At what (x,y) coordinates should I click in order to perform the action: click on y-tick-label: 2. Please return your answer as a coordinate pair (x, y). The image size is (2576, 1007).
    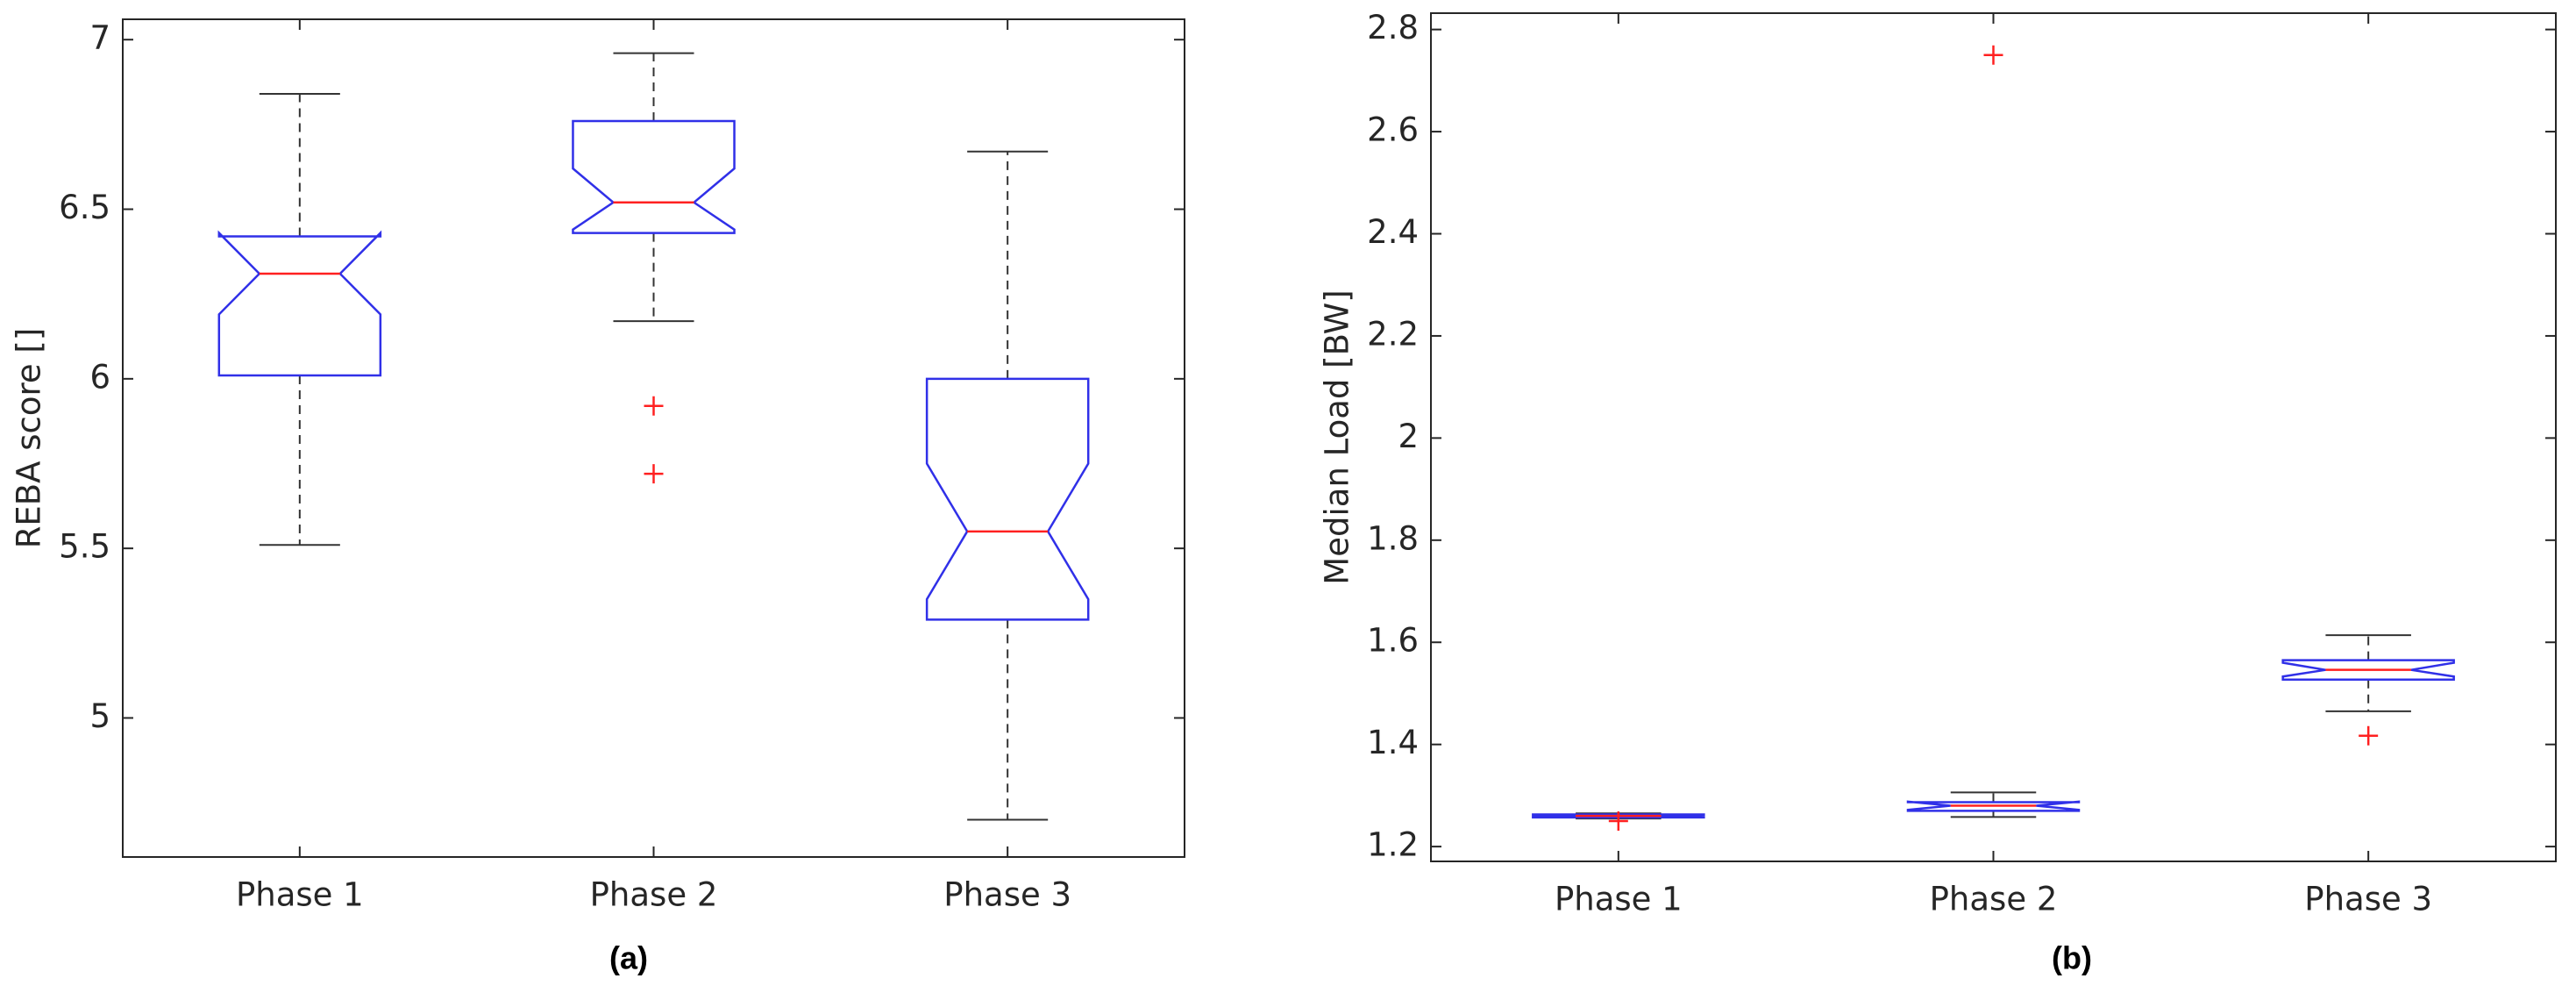
    Looking at the image, I should click on (1408, 436).